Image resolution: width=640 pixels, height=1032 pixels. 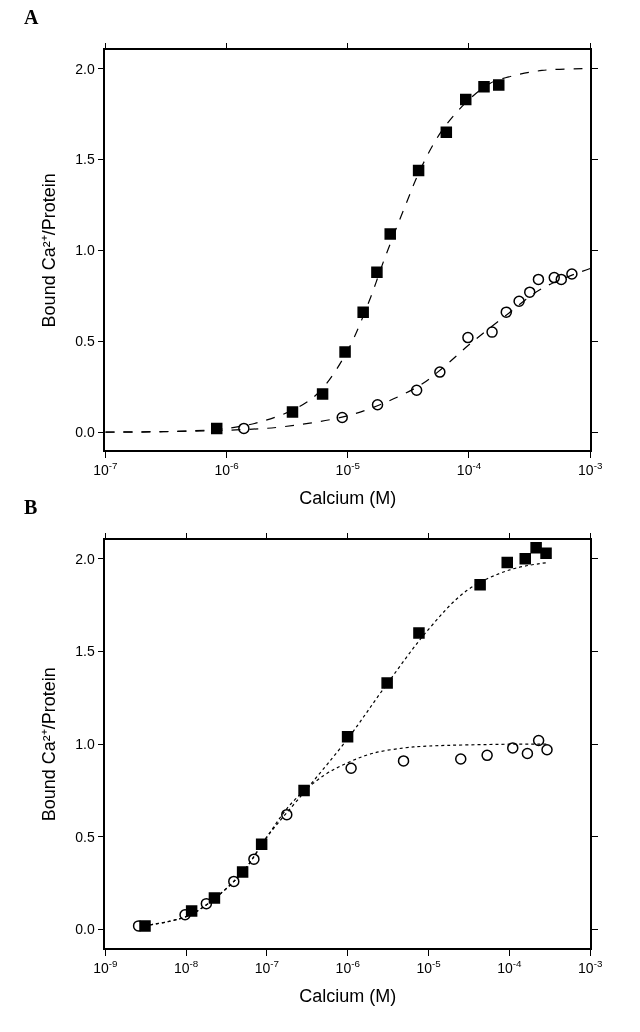 What do you see at coordinates (31, 17) in the screenshot?
I see `chart-title: A` at bounding box center [31, 17].